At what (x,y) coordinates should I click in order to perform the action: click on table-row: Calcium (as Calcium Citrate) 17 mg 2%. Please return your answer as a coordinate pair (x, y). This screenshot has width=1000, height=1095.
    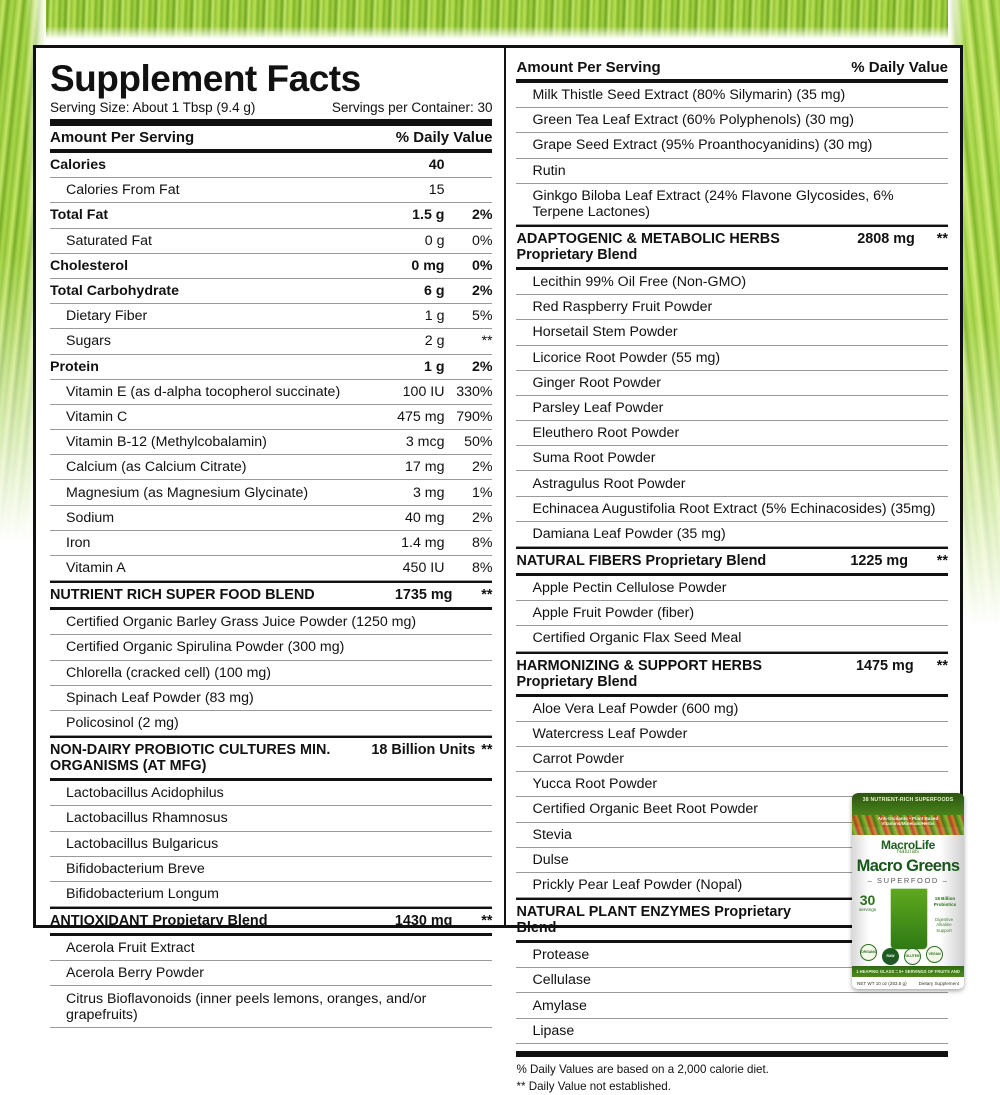
    Looking at the image, I should click on (271, 468).